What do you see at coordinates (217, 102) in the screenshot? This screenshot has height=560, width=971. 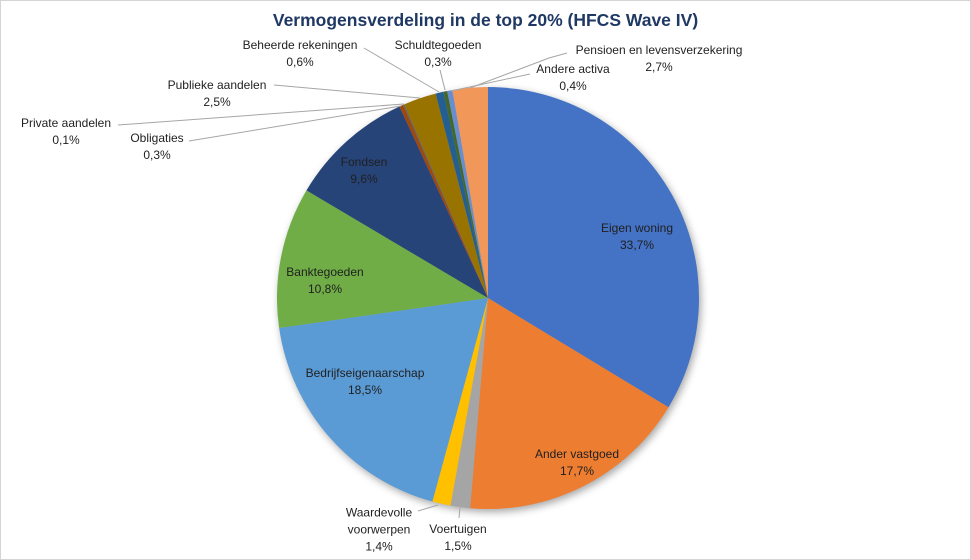 I see `data-label-line: 2,5%` at bounding box center [217, 102].